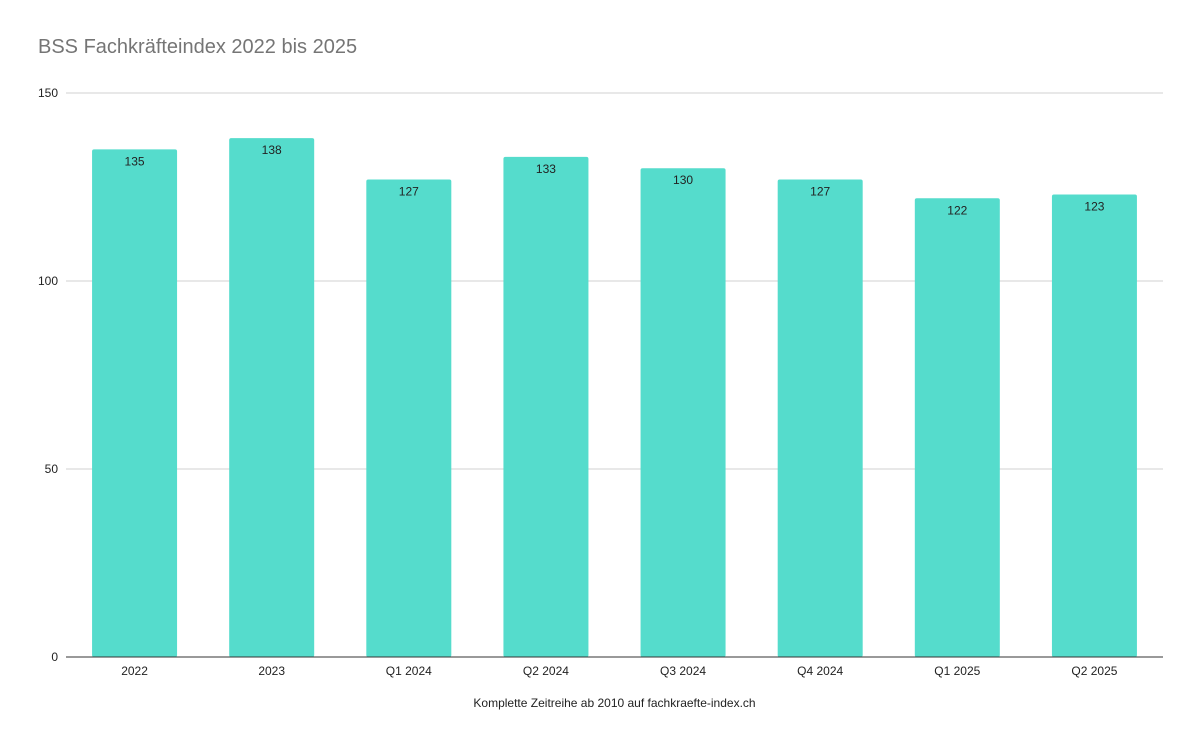 The width and height of the screenshot is (1200, 747). I want to click on x-tick-label: Q1 2024, so click(409, 671).